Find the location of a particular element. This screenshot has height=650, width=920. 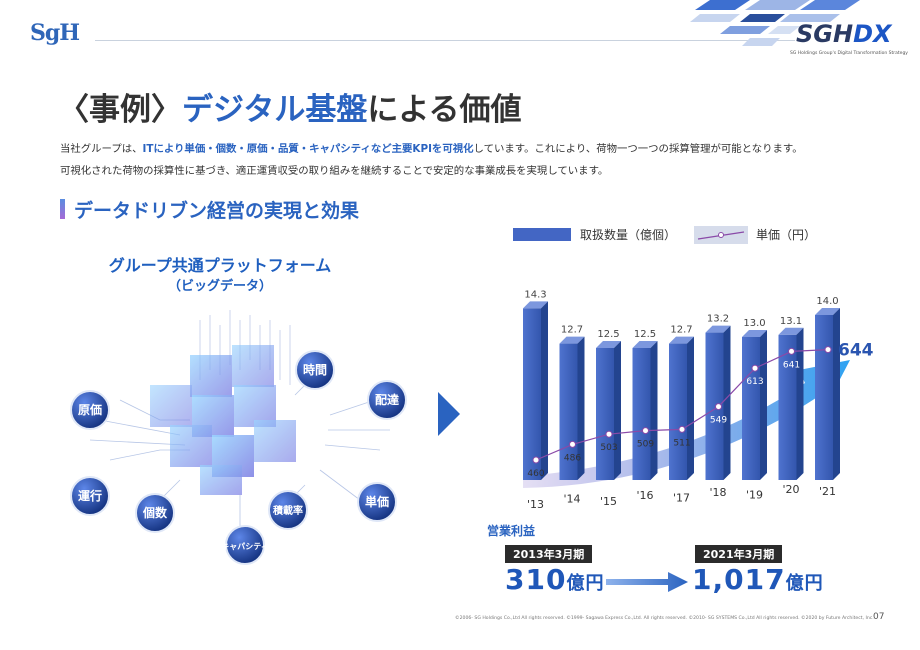

page-title: 〈事例〉デジタル基盤による価値 is located at coordinates (289, 106).